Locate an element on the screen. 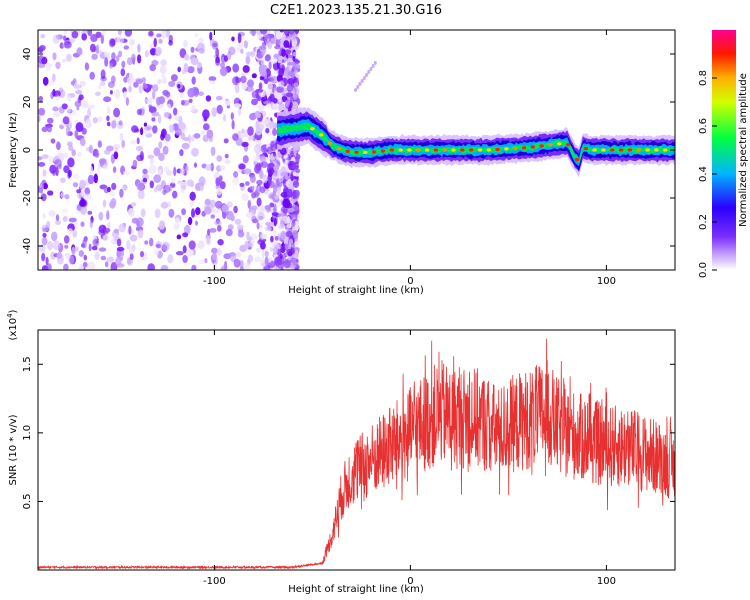 This screenshot has width=750, height=600. snr-x-tick-label: 100 is located at coordinates (606, 581).